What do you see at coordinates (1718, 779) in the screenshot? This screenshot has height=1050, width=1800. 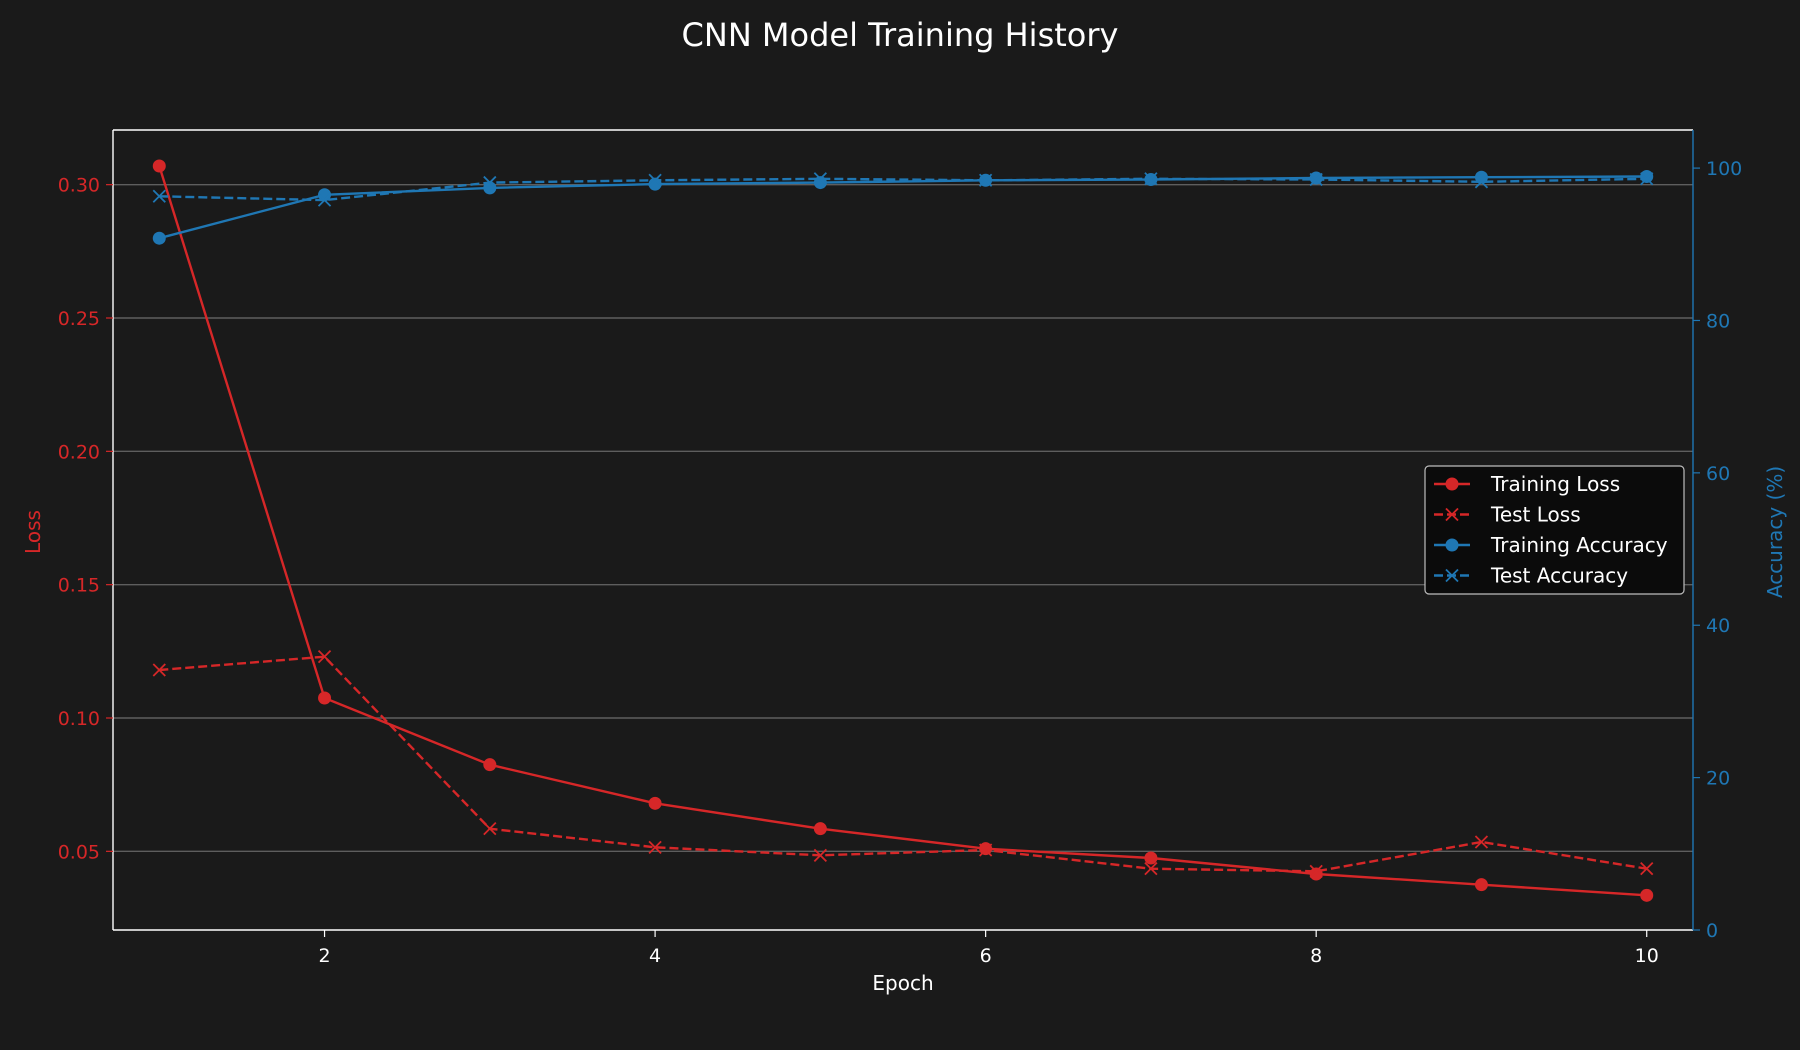 I see `right-tick-label: 20` at bounding box center [1718, 779].